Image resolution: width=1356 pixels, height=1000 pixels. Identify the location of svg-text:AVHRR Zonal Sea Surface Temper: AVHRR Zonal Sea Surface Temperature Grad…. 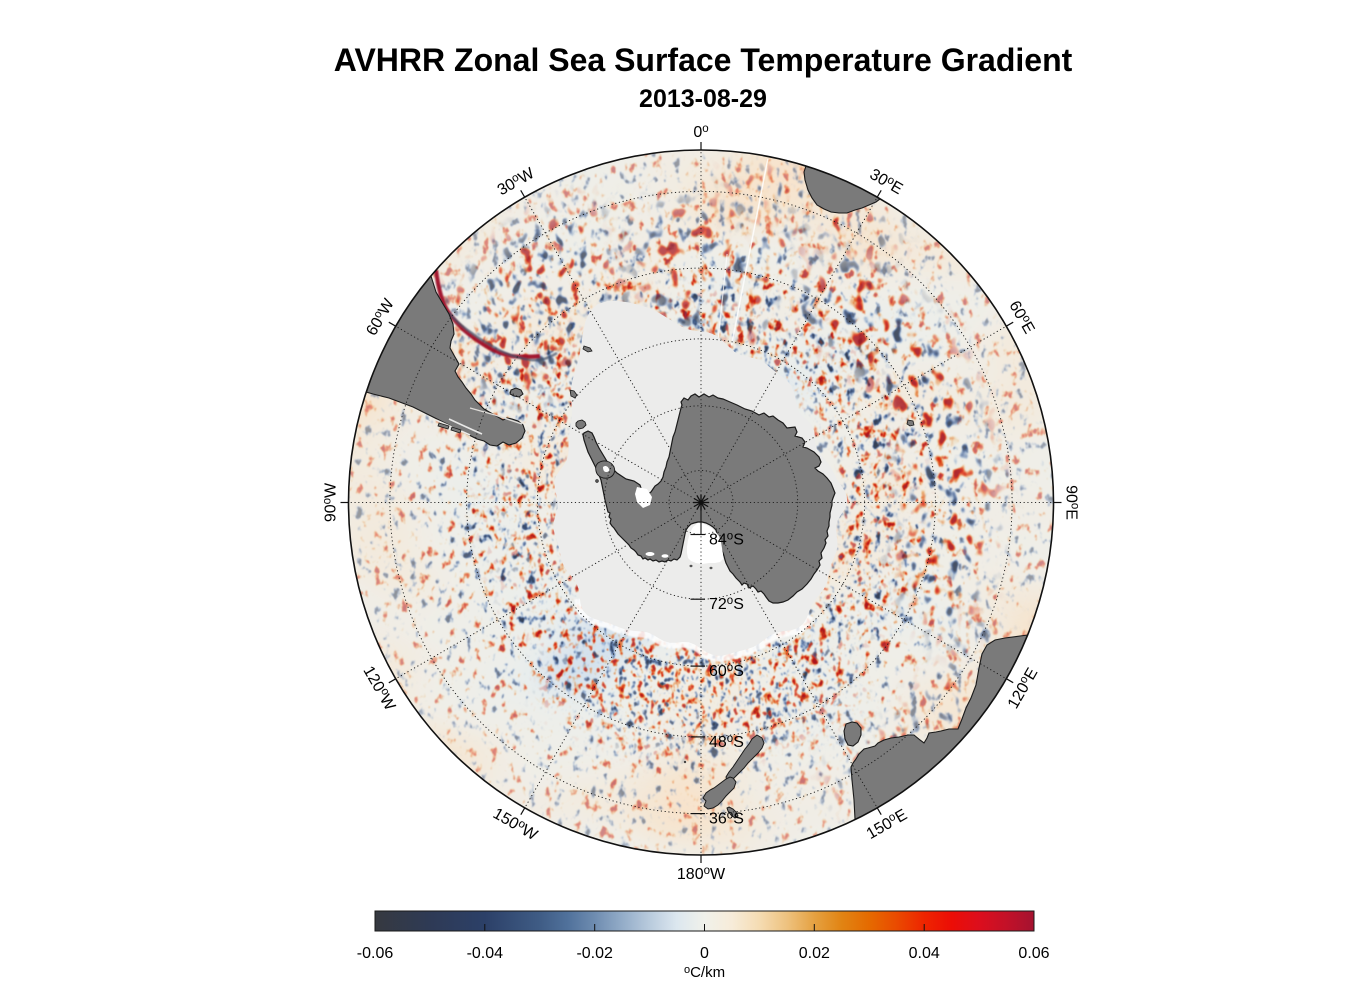
(703, 60).